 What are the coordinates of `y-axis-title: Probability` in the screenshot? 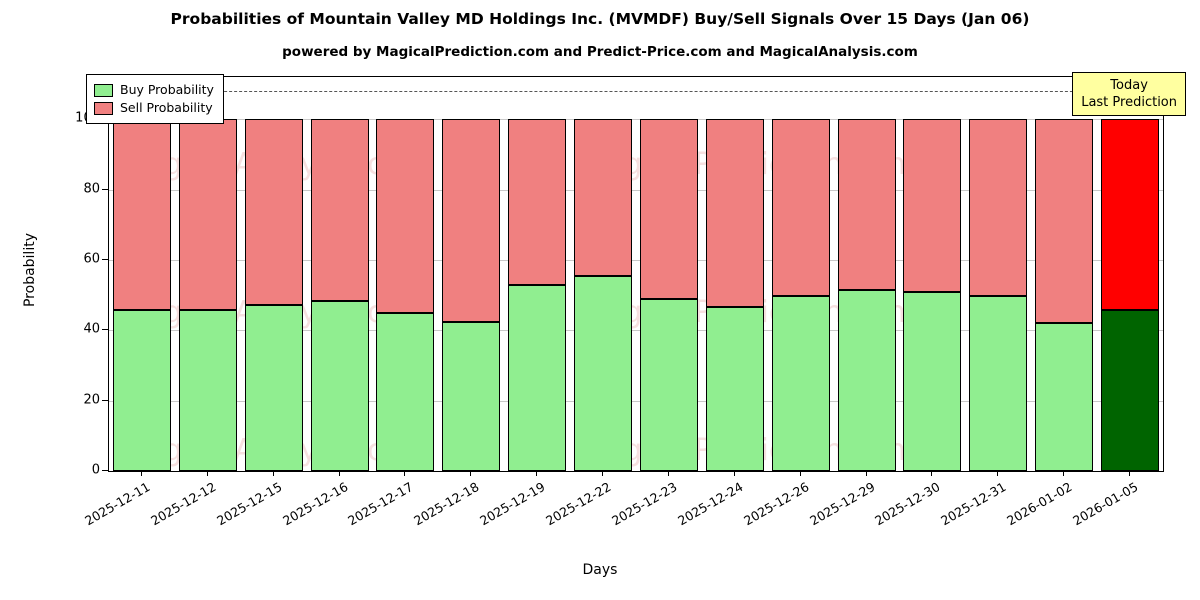 It's located at (30, 270).